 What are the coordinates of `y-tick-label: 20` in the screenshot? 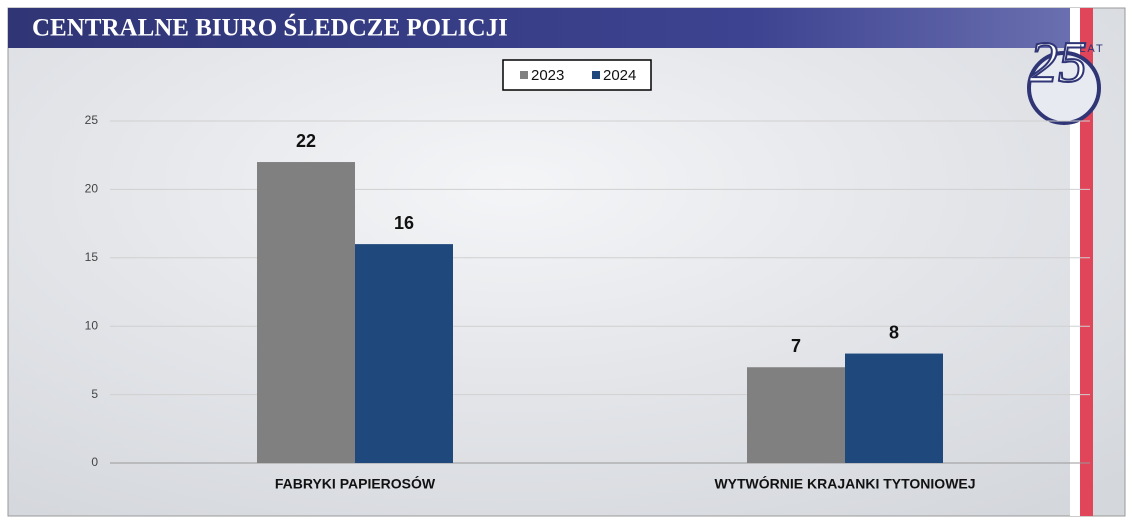 It's located at (92, 189).